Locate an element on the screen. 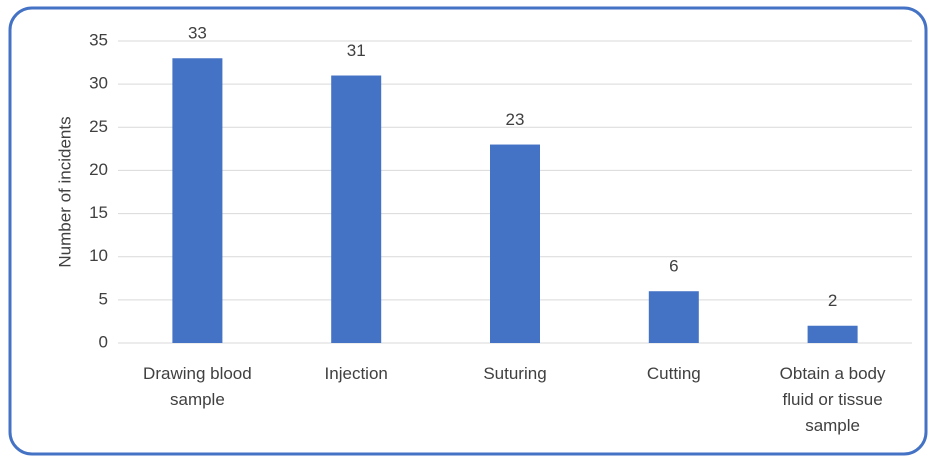  data-label: 31 is located at coordinates (356, 50).